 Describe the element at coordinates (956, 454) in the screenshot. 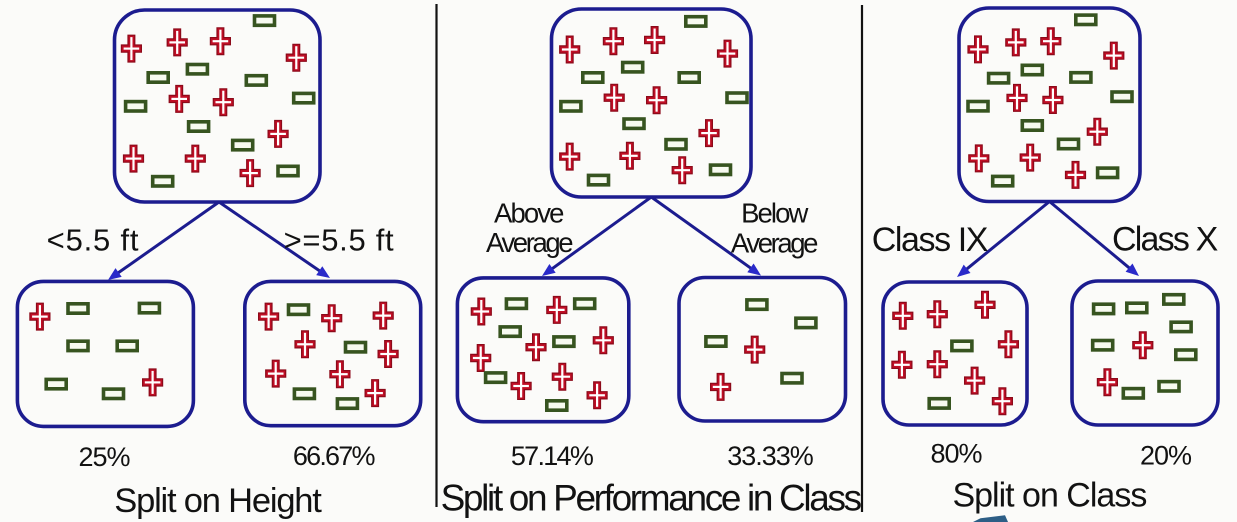

I see `svg-text: 80%` at that location.